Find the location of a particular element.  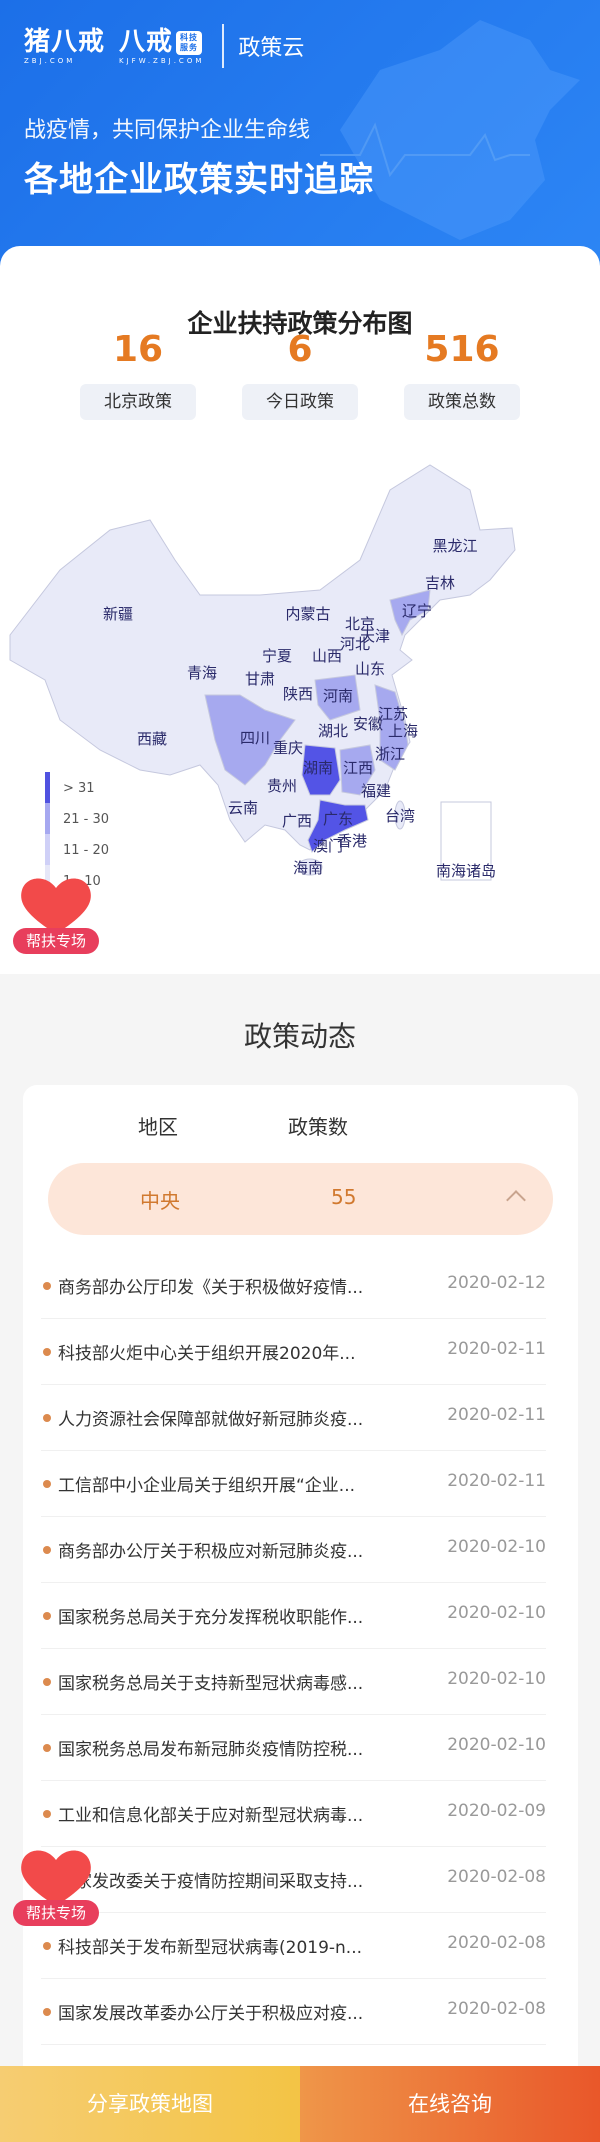

province-label: 北京 is located at coordinates (360, 624).